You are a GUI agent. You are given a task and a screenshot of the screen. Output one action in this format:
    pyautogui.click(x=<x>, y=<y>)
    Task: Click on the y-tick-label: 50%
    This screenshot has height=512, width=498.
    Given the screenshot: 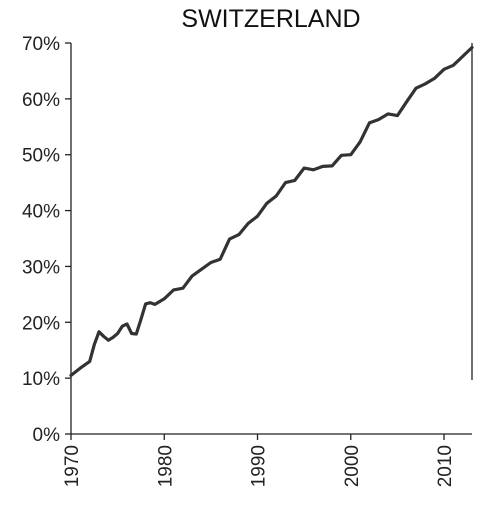 What is the action you would take?
    pyautogui.click(x=41, y=156)
    